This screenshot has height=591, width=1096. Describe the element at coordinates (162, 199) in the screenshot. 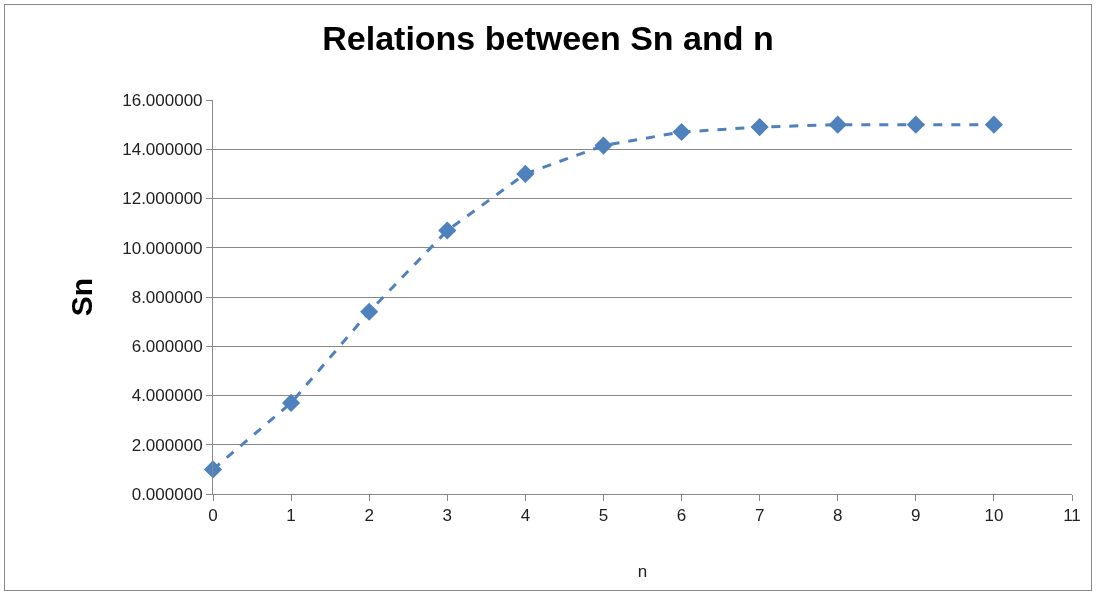

I see `y-tick-label: 12.000000` at that location.